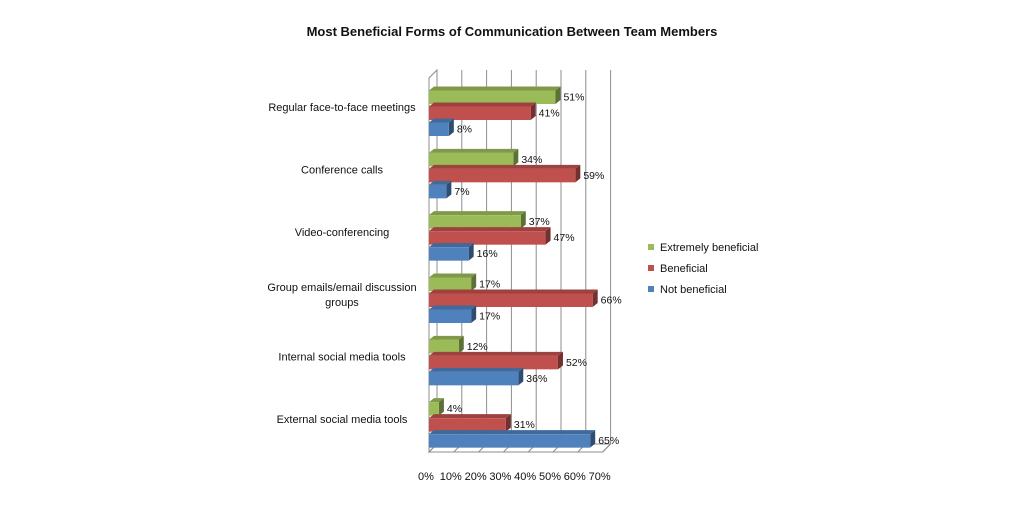 Image resolution: width=1024 pixels, height=522 pixels. What do you see at coordinates (573, 98) in the screenshot?
I see `data-label: 51%` at bounding box center [573, 98].